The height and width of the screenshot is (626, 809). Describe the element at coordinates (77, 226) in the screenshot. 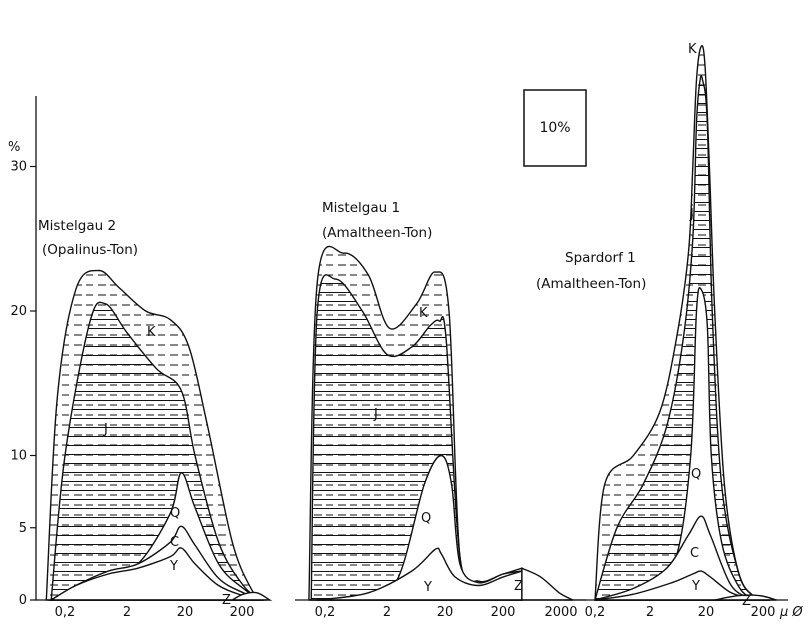

I see `panel-title: Mistelgau 2` at that location.